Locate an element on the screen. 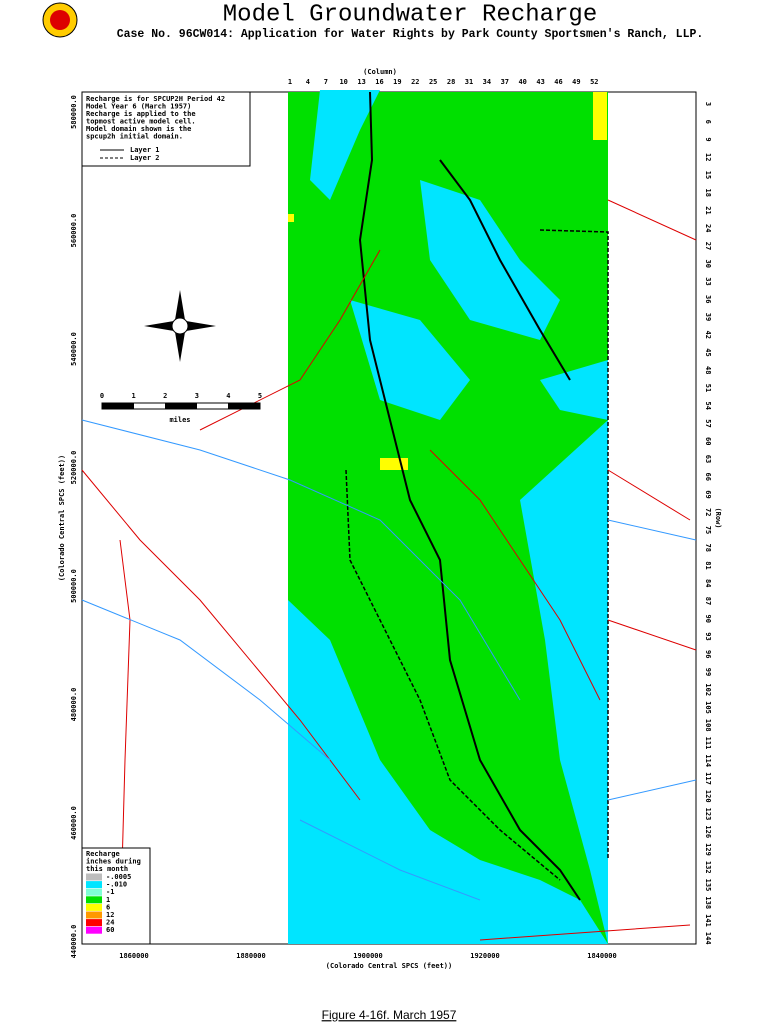  legend-label: 12 is located at coordinates (110, 915).